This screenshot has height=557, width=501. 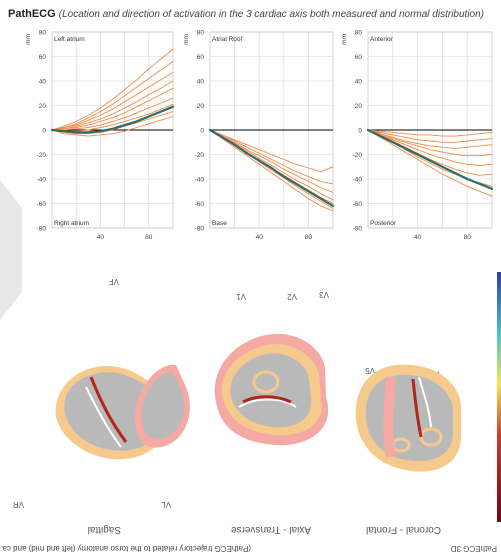 I want to click on color-scale-bar, so click(x=499, y=397).